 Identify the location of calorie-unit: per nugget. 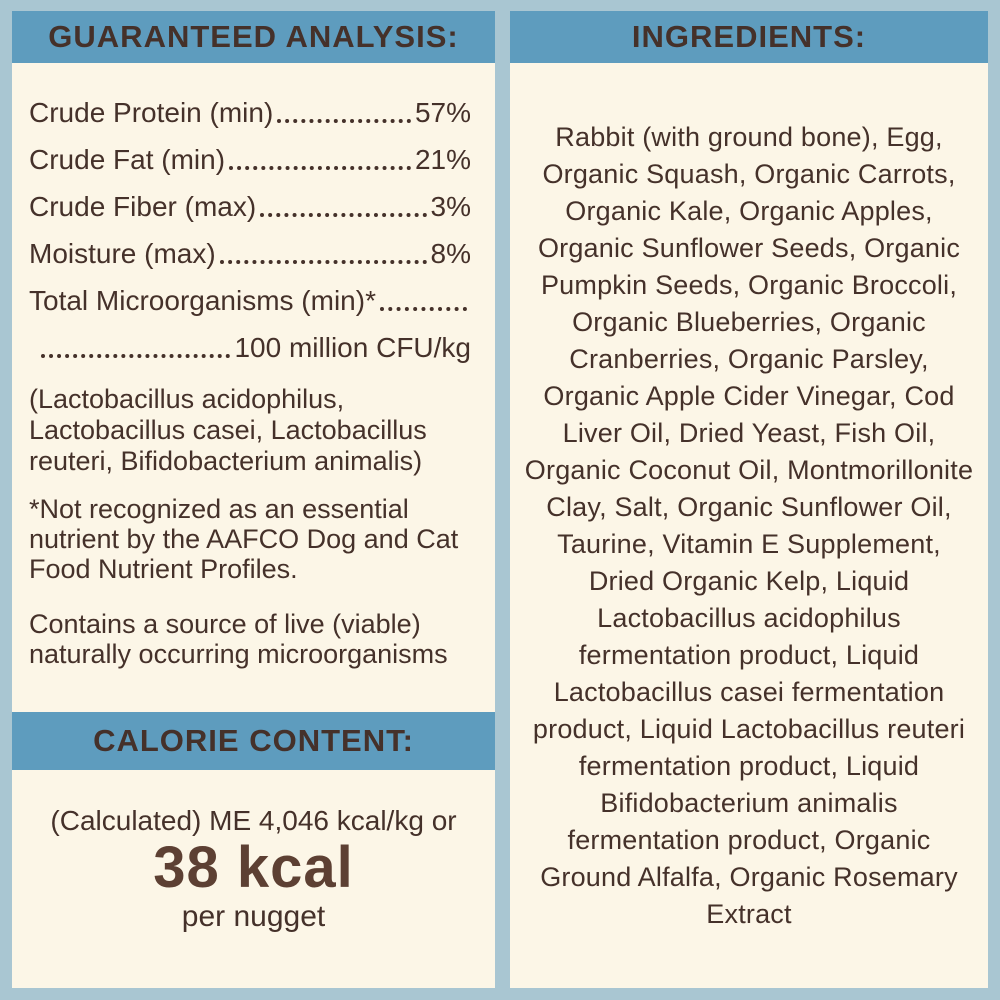
(253, 916).